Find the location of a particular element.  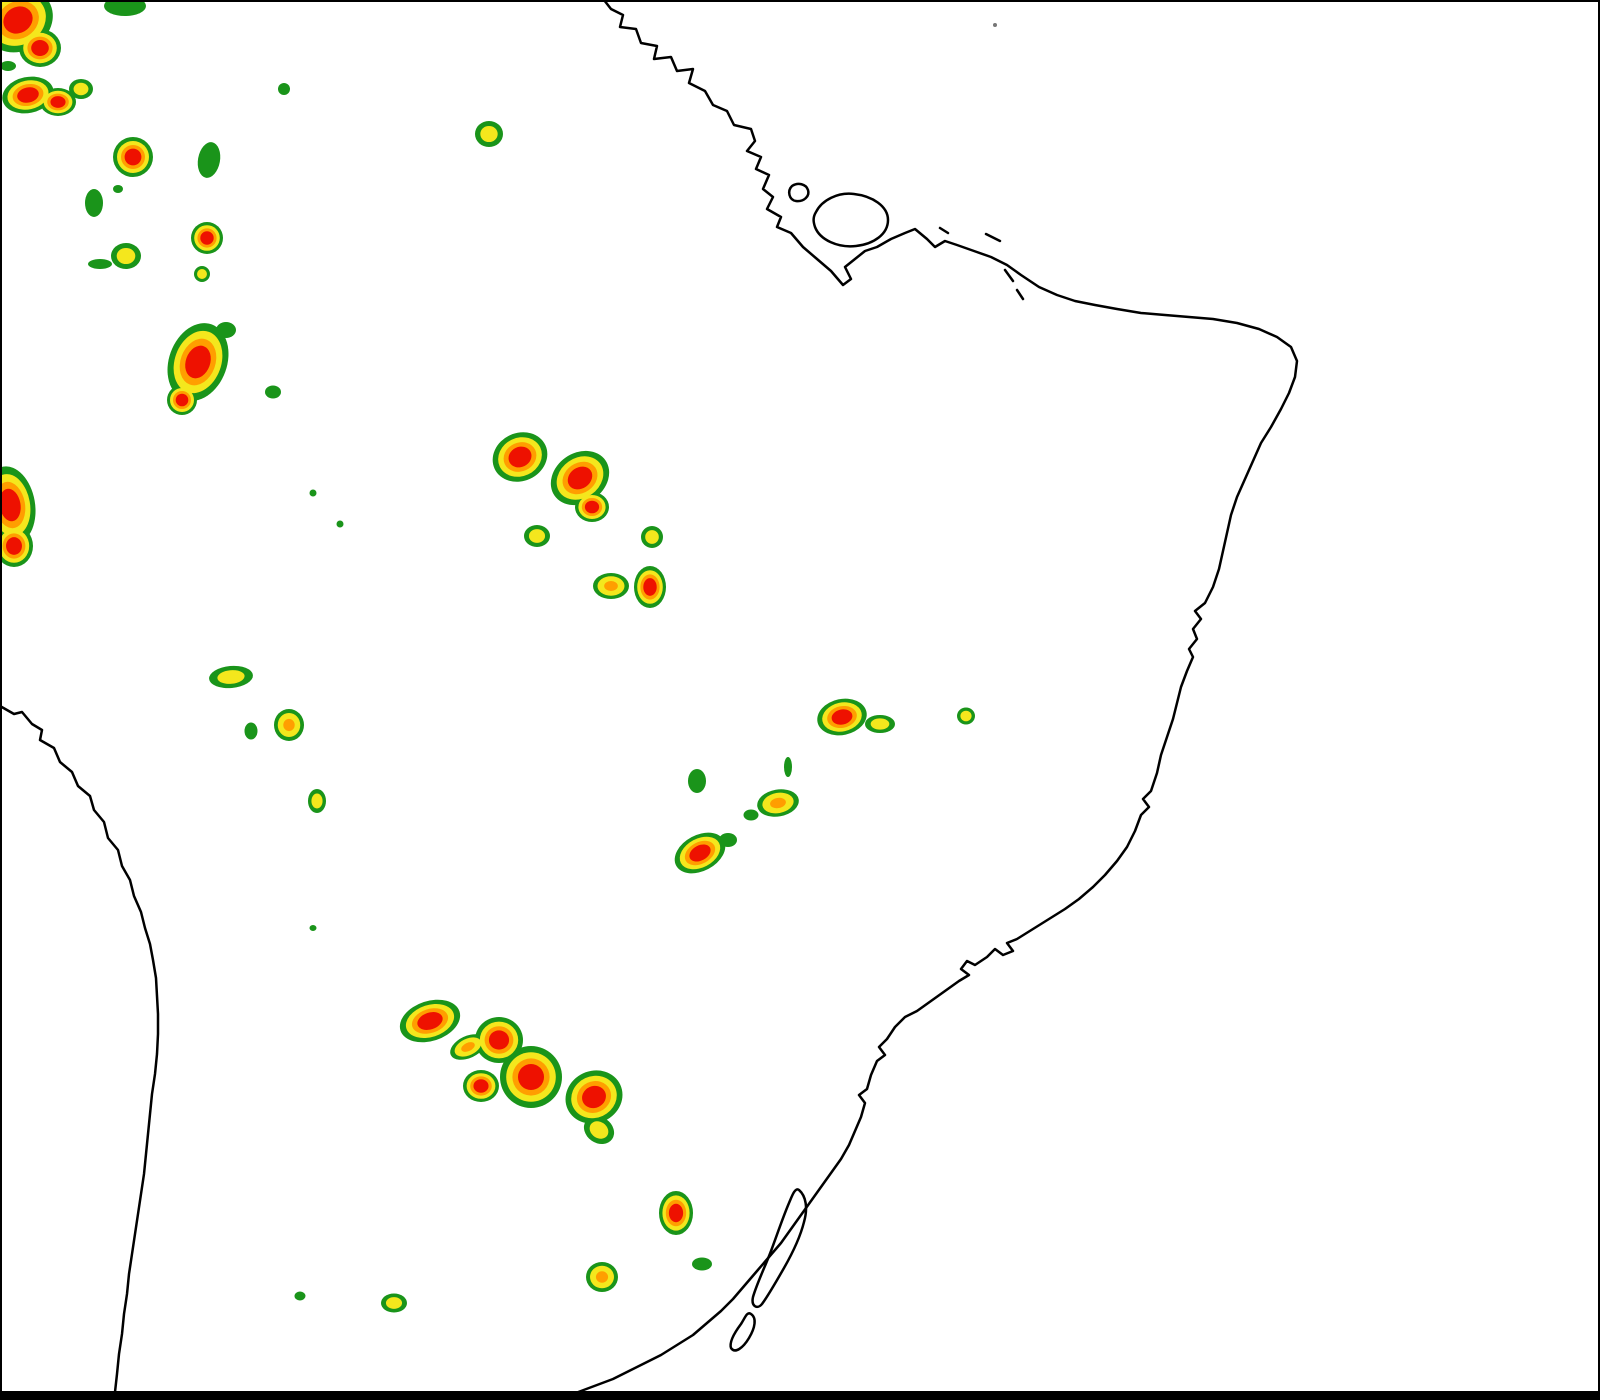

islet-outline is located at coordinates (798, 192).